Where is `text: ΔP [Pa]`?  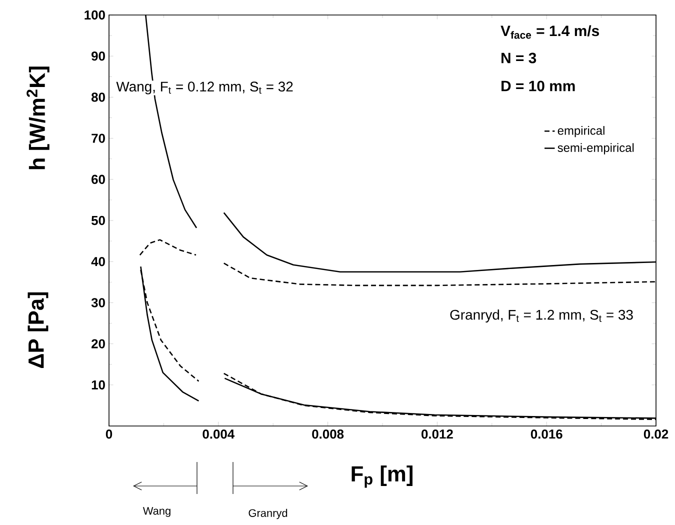
text: ΔP [Pa] is located at coordinates (38, 330).